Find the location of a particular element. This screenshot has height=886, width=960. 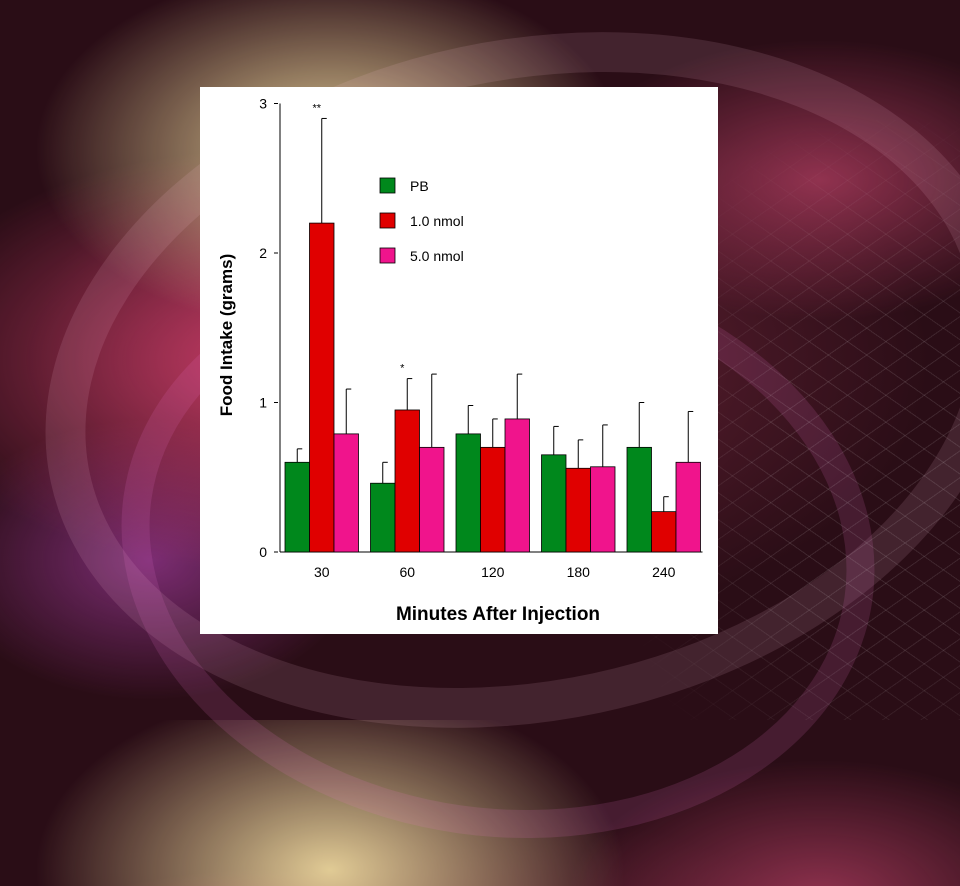

x-tick-label: 180 is located at coordinates (579, 572).